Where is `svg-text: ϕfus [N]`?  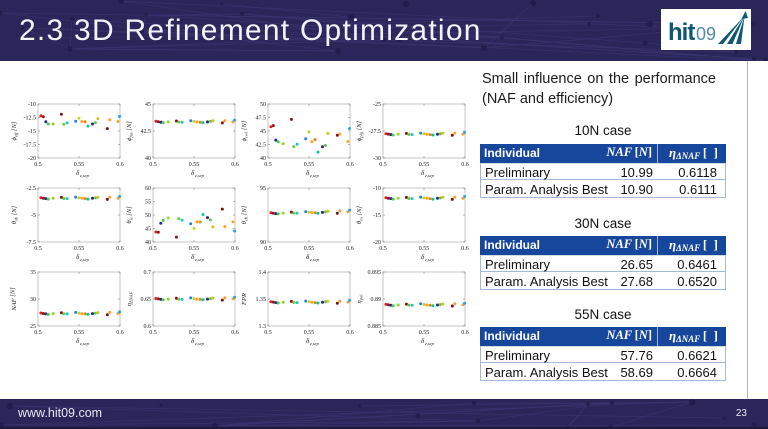
svg-text: ϕfus [N] is located at coordinates (130, 131).